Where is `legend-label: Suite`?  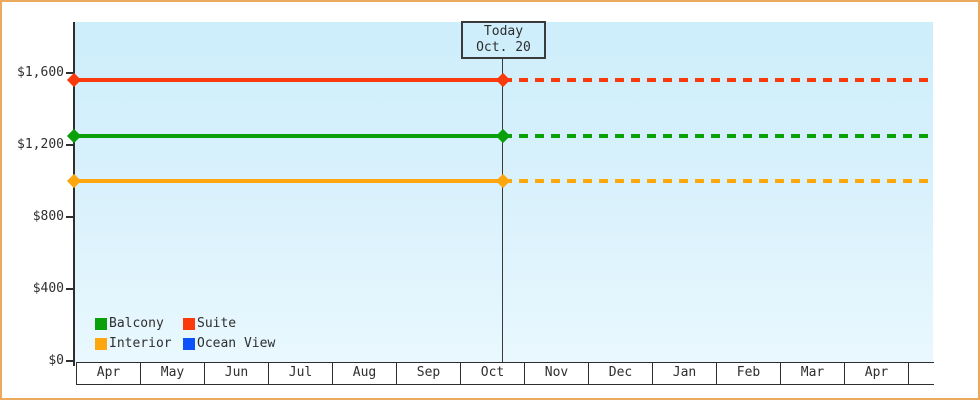
legend-label: Suite is located at coordinates (217, 323).